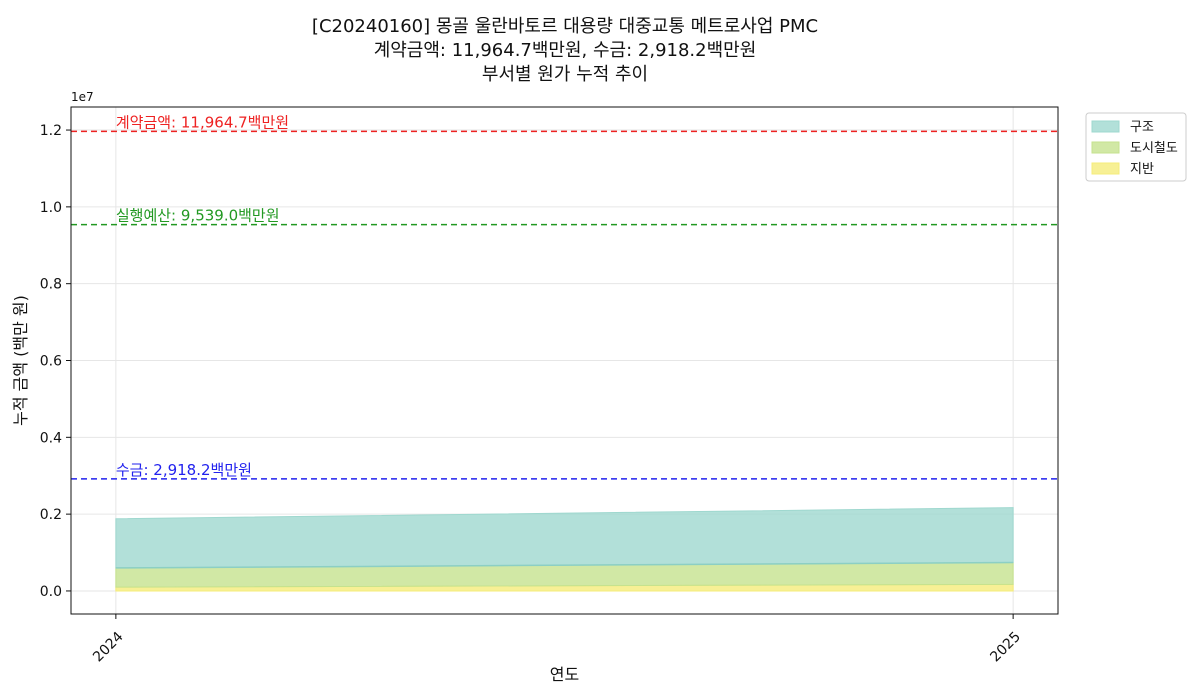 The image size is (1200, 700). I want to click on chart-title-line-2: 계약금액: 11,964.7백만원, 수금: 2,918.2백만원, so click(565, 50).